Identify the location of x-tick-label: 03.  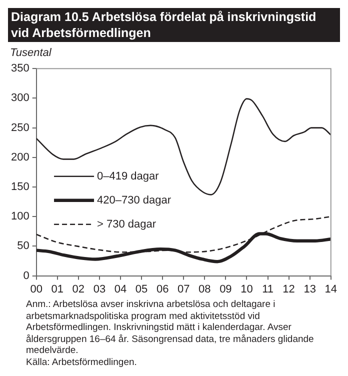
(99, 289).